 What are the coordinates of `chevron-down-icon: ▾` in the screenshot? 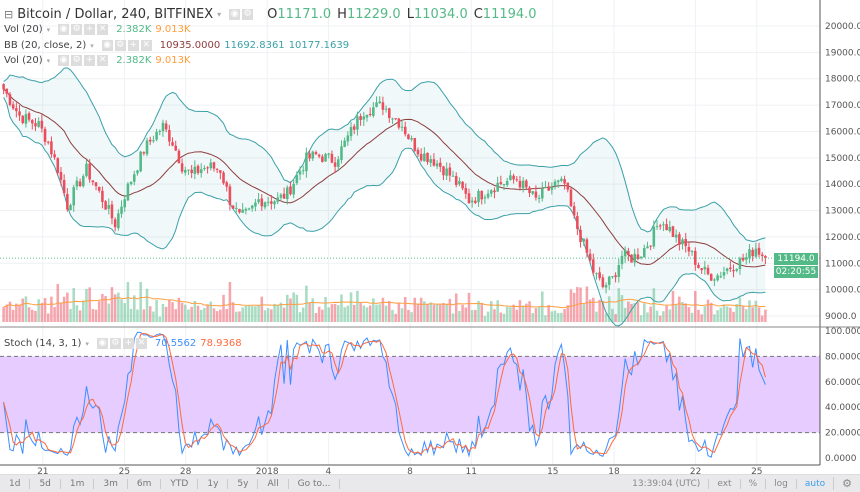 It's located at (219, 14).